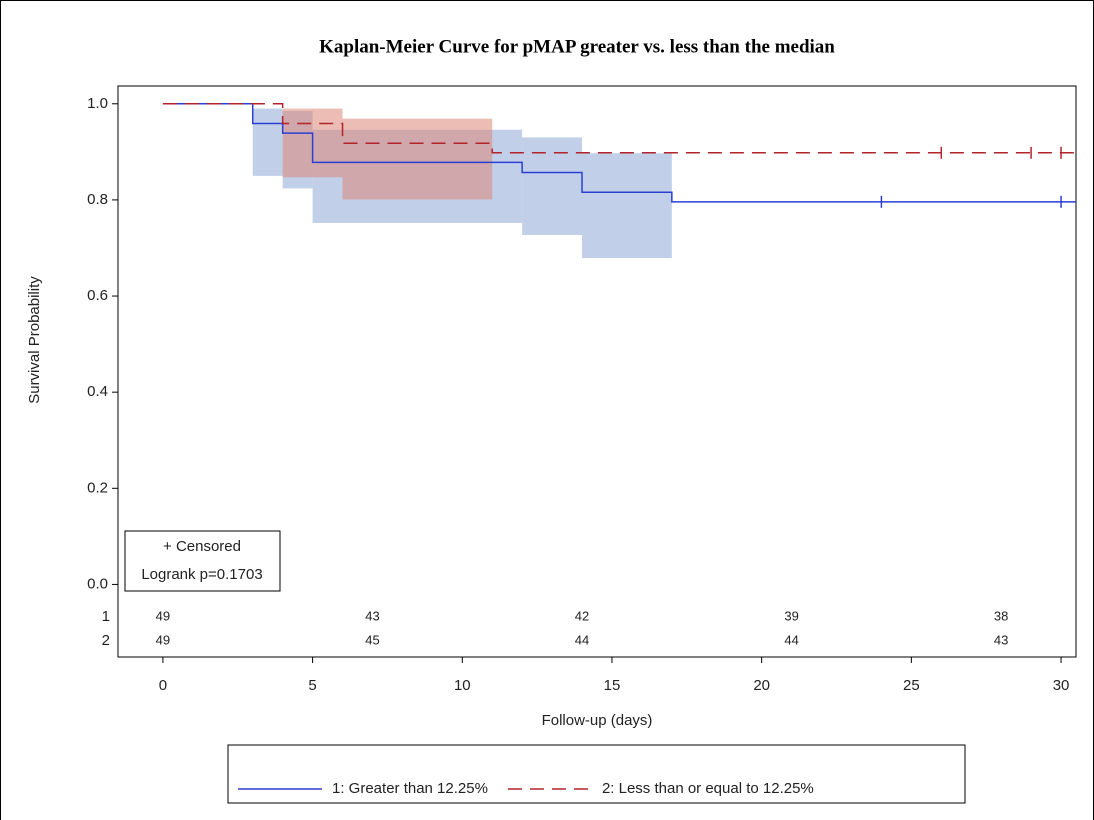 This screenshot has width=1094, height=820. Describe the element at coordinates (708, 788) in the screenshot. I see `legend-label: 2: Less than or equal to 12.25%` at that location.